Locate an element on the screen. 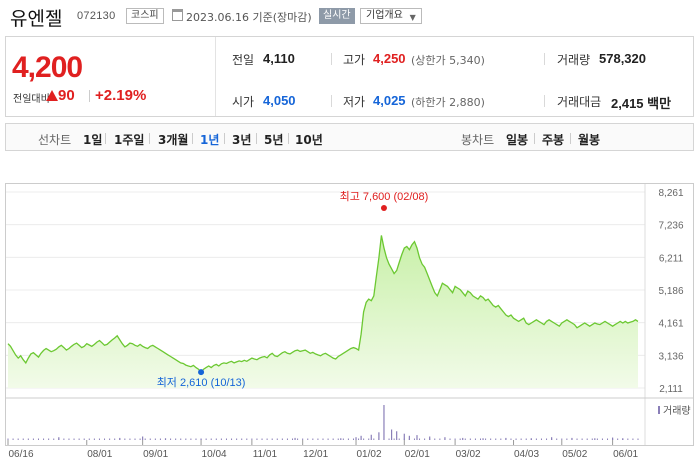 The width and height of the screenshot is (699, 473). prev-close-value: 4,110 is located at coordinates (279, 58).